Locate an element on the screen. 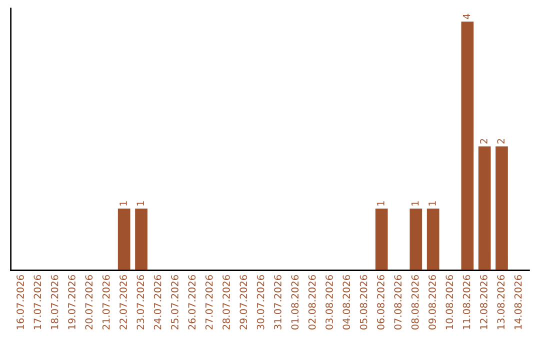 The image size is (540, 340). x-tick-label: 26.07.2026 is located at coordinates (192, 302).